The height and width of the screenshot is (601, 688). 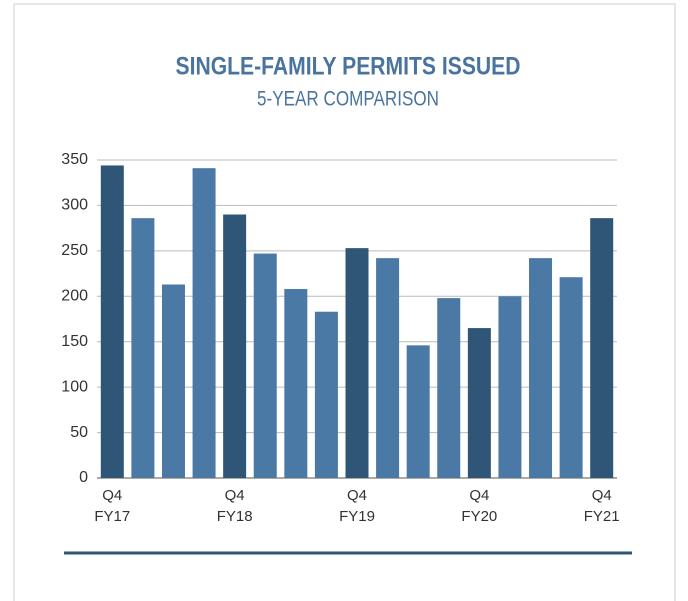 What do you see at coordinates (234, 506) in the screenshot?
I see `x-tick-label: Q4 FY18` at bounding box center [234, 506].